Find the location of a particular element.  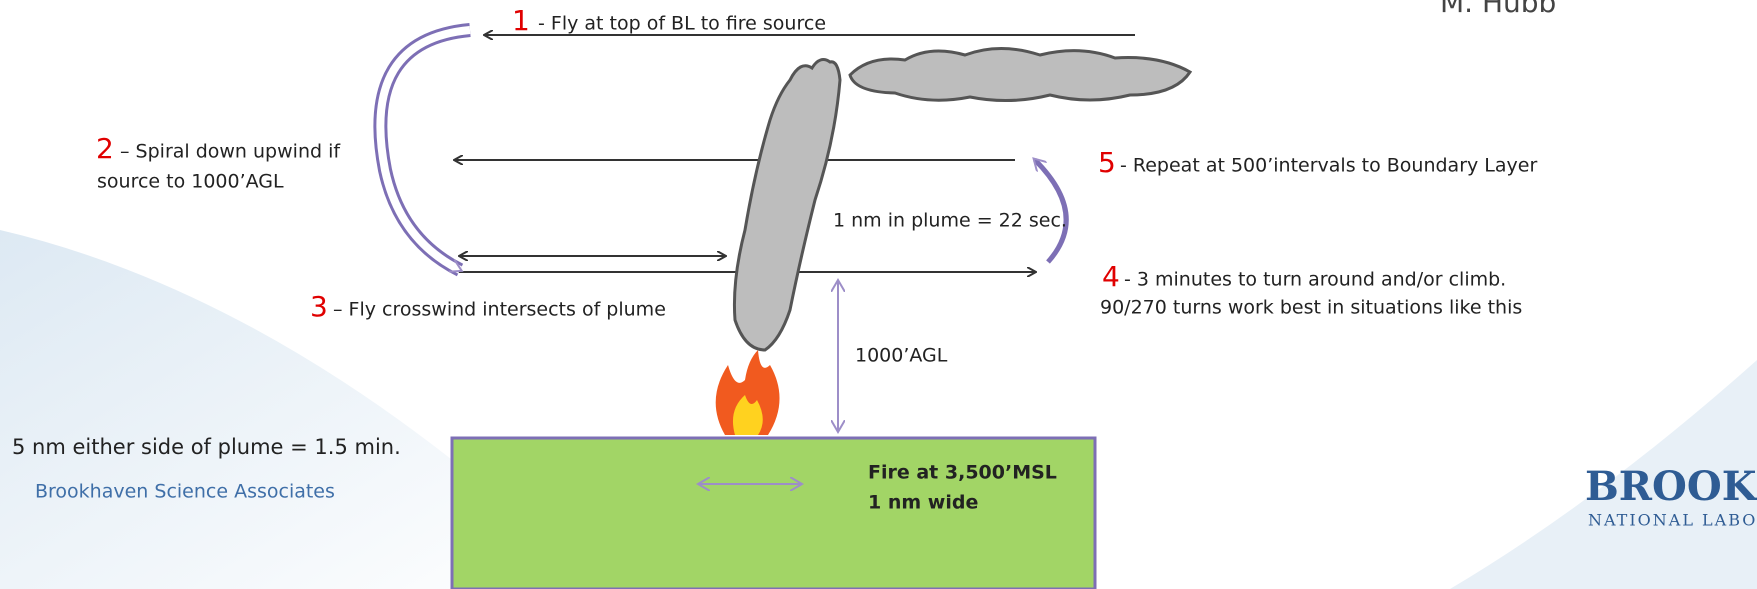

step-number: 5 is located at coordinates (1107, 162).